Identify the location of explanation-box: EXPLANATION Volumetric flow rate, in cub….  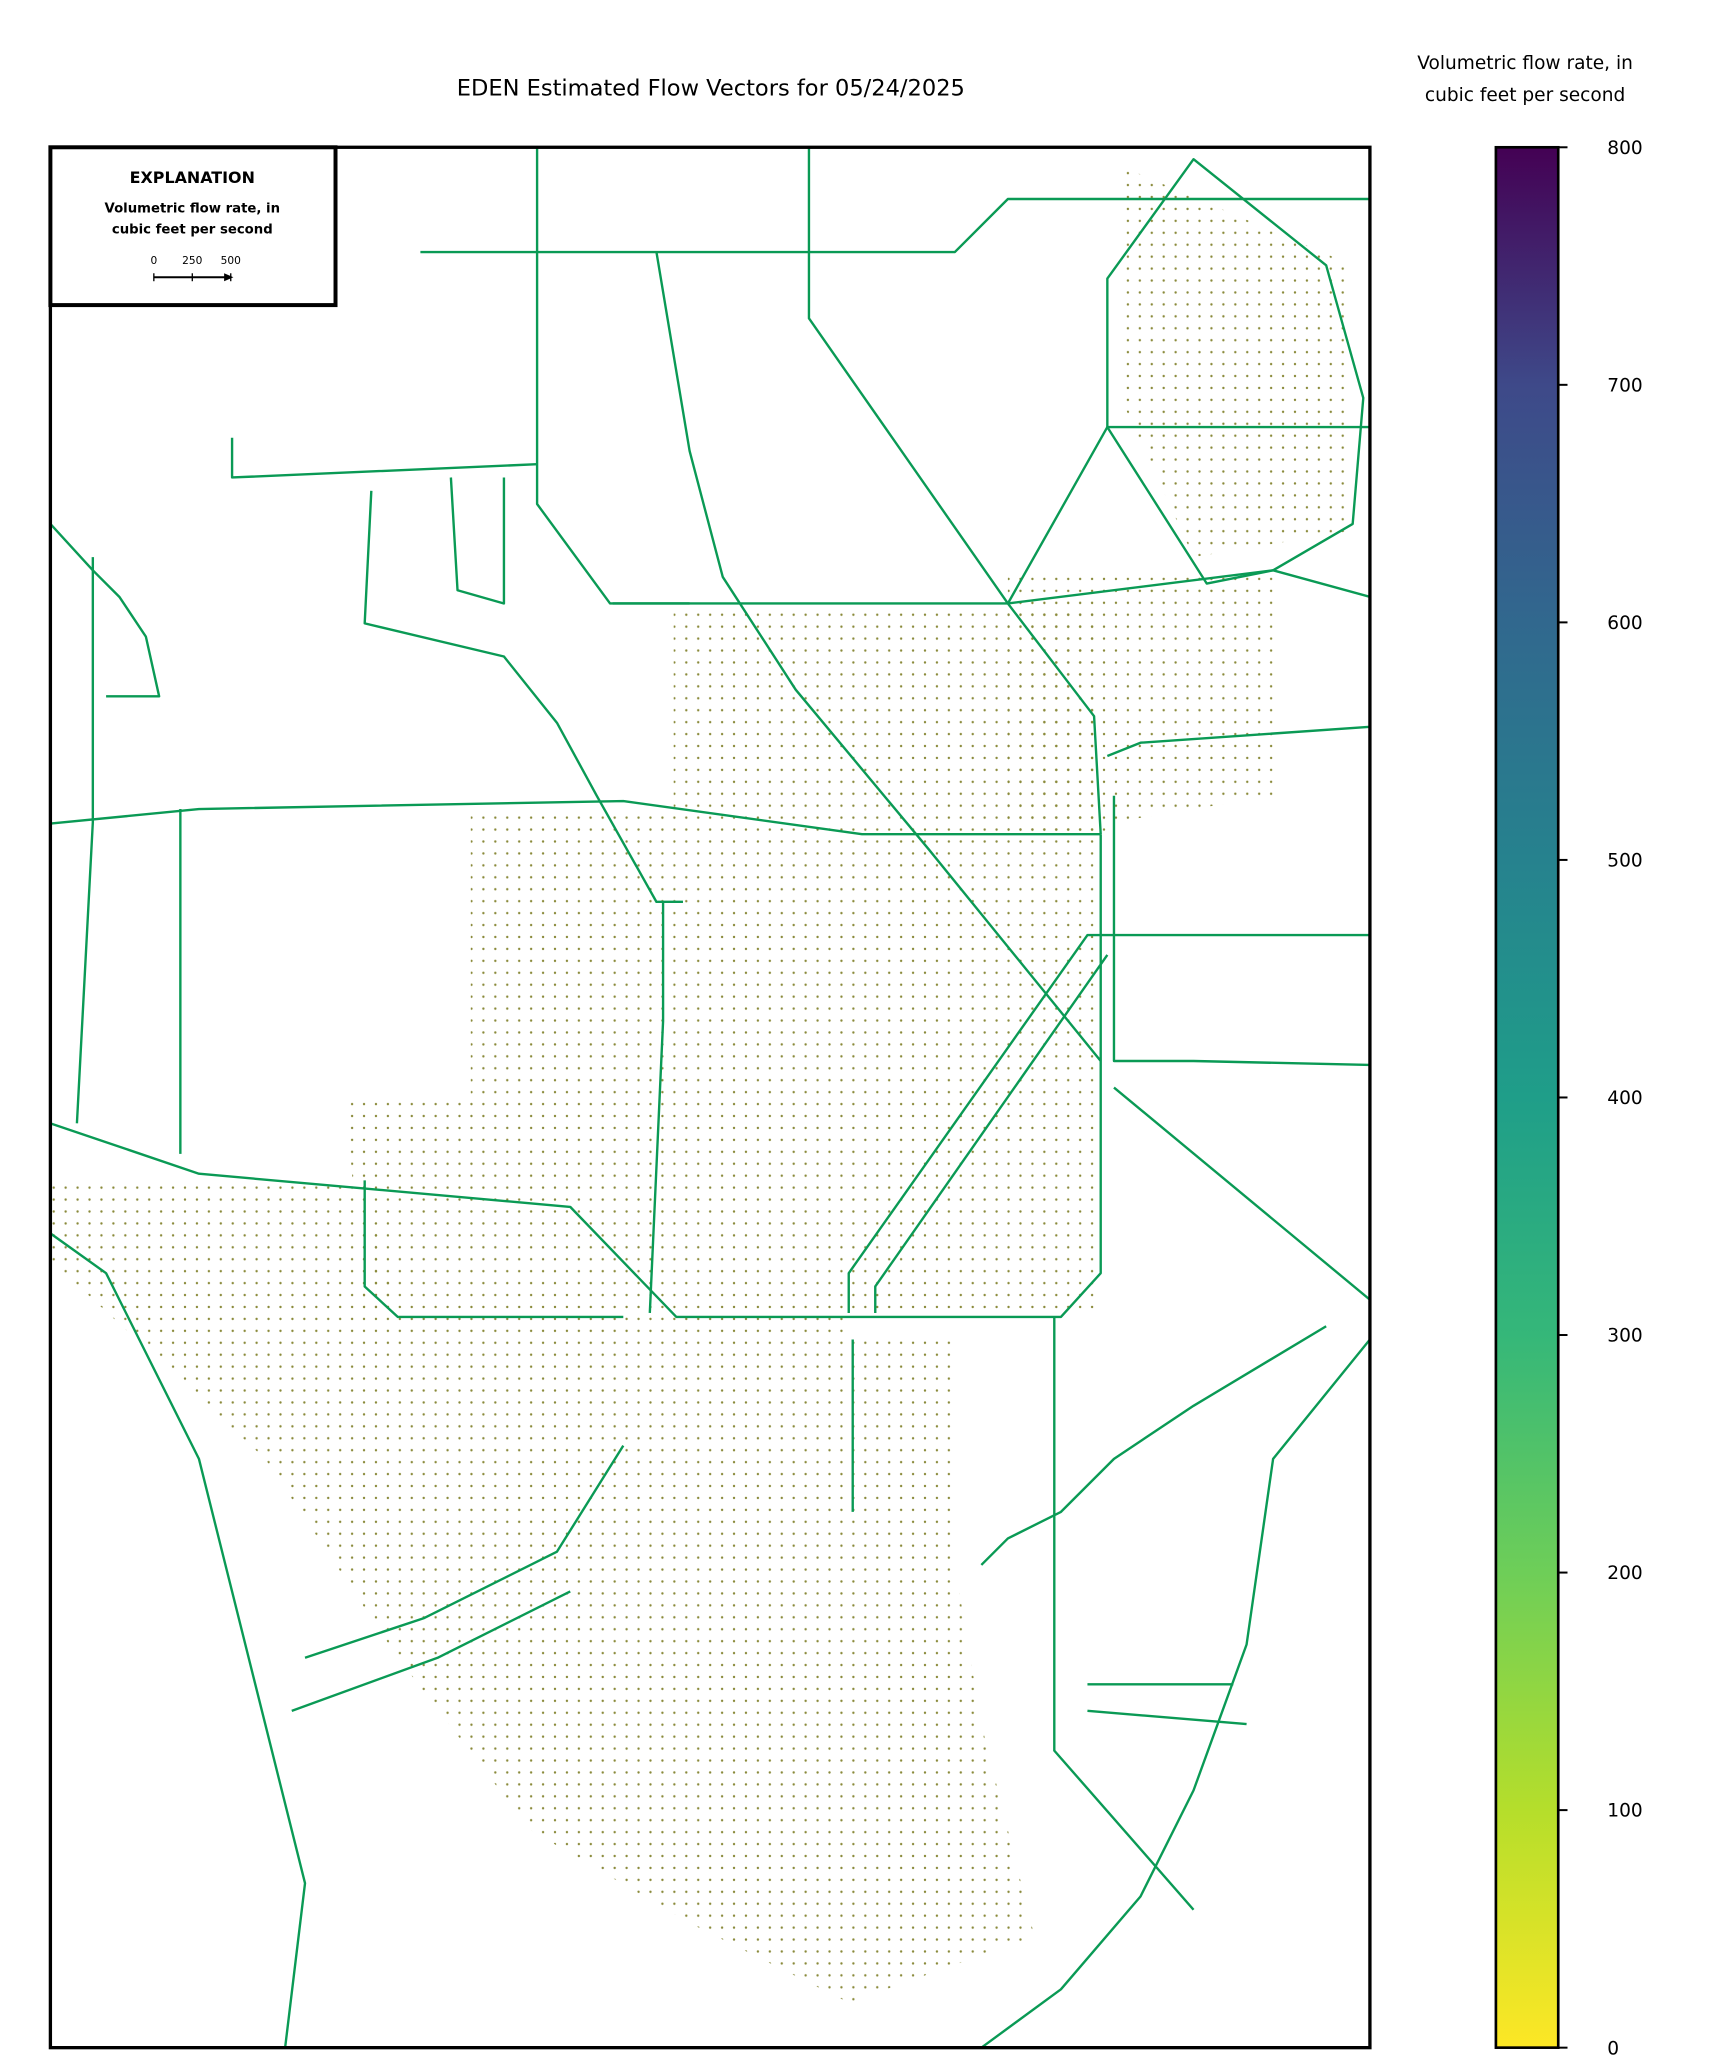
(193, 226).